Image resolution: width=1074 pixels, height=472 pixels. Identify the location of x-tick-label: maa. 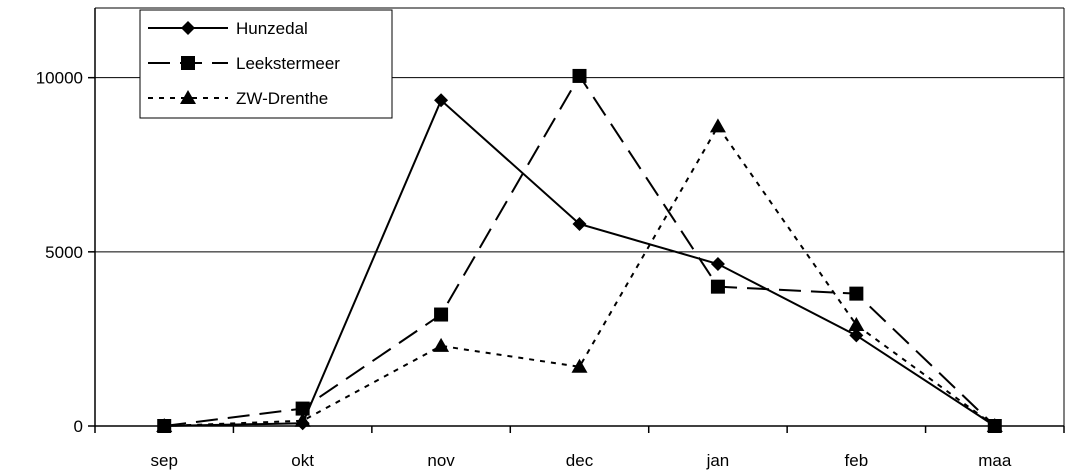
(995, 460).